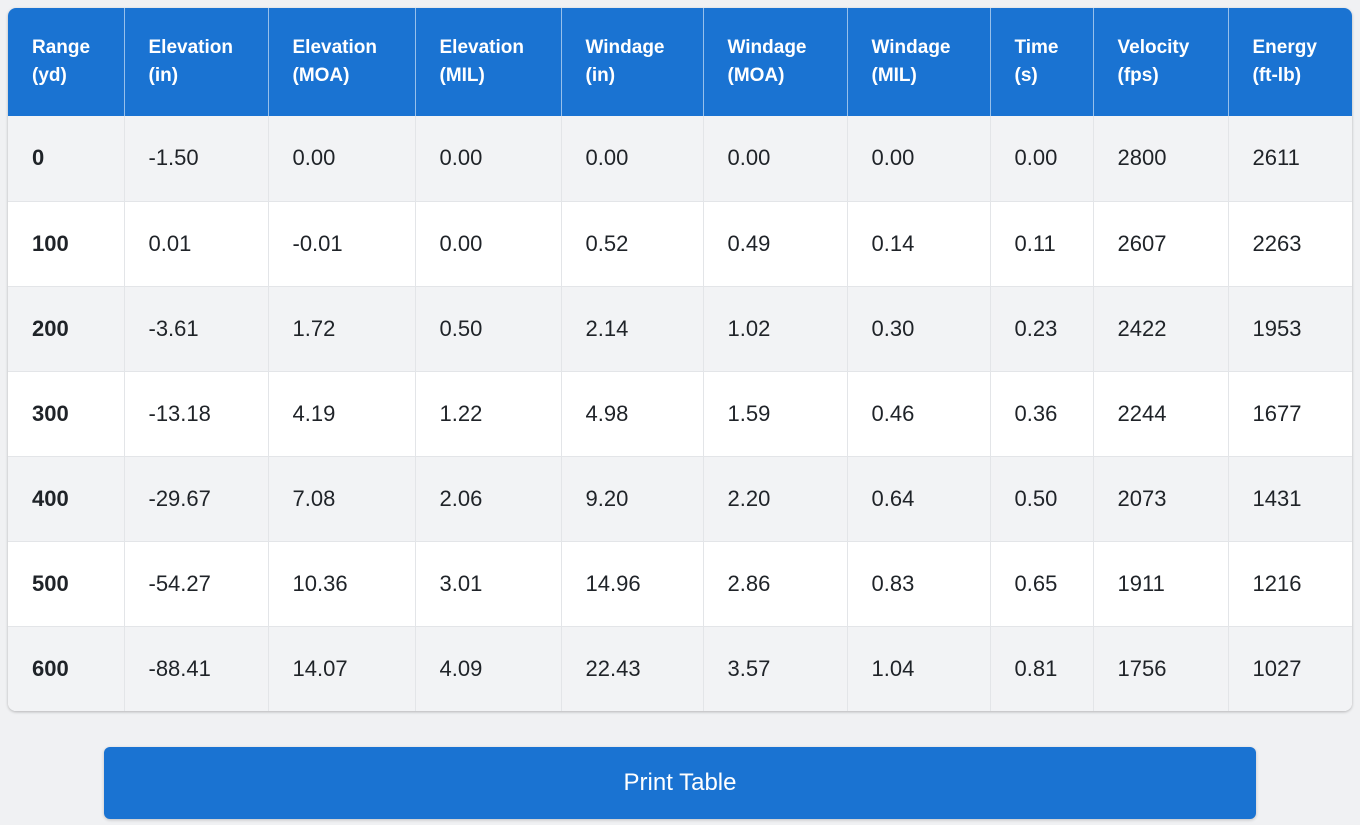 This screenshot has height=825, width=1360. I want to click on cell-velocity: 2607, so click(1161, 244).